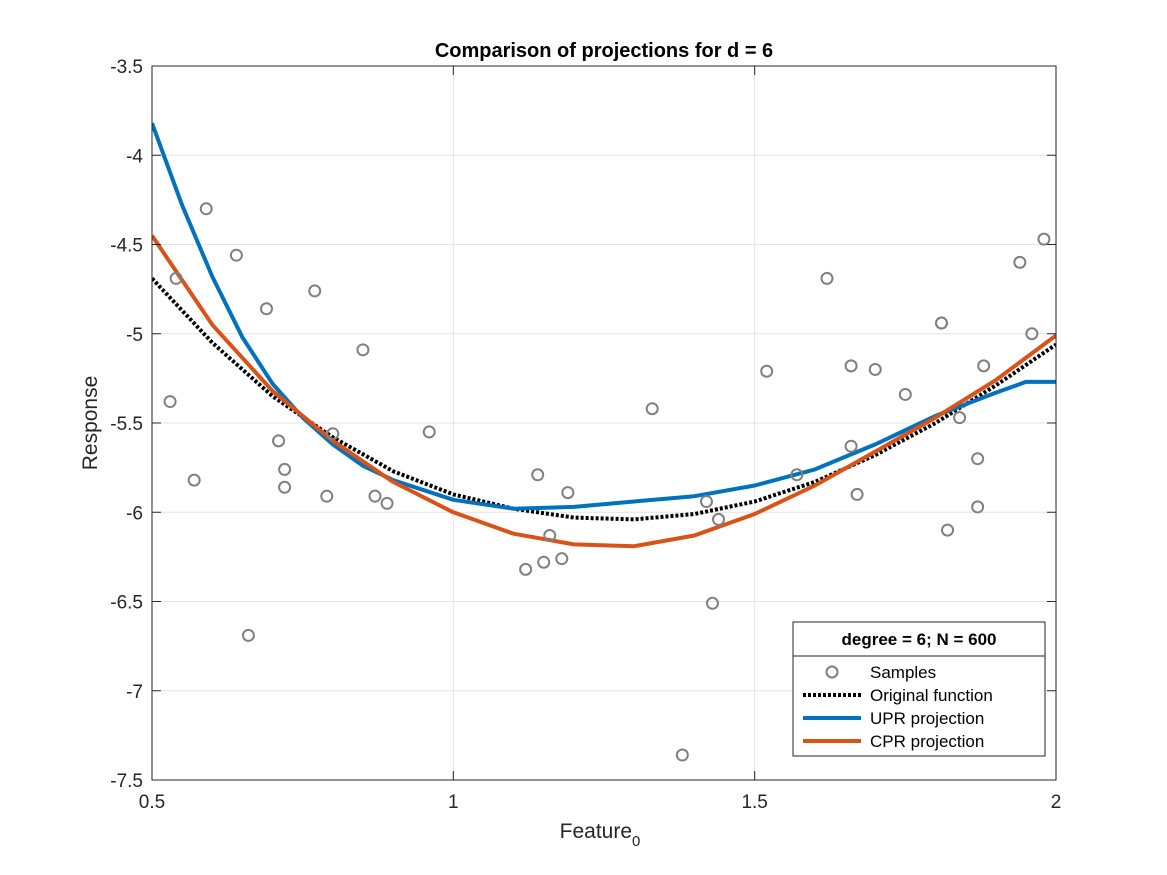 The width and height of the screenshot is (1167, 875). Describe the element at coordinates (126, 603) in the screenshot. I see `y-tick-label-2: -6.5` at that location.